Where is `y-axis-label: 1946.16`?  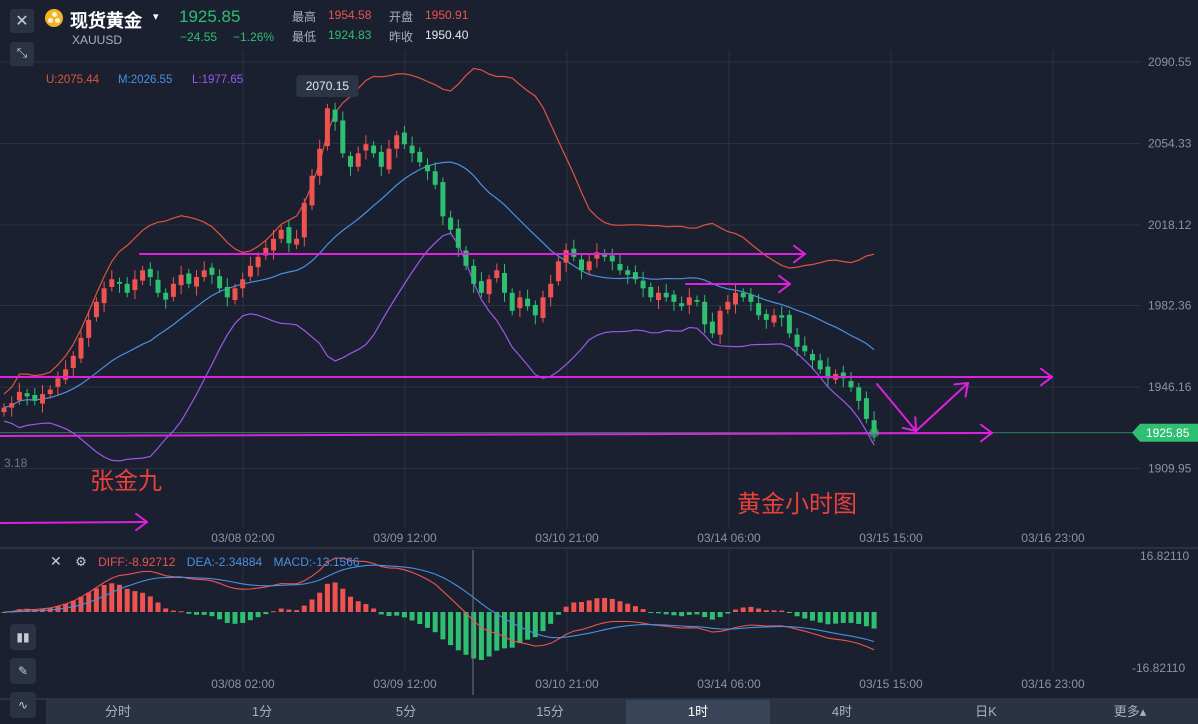 y-axis-label: 1946.16 is located at coordinates (1170, 387).